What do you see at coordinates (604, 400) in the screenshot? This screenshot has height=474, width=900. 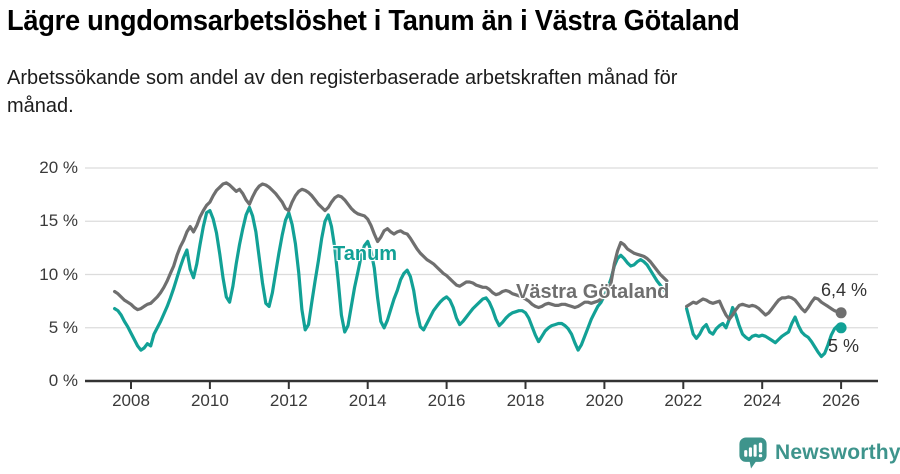 I see `x-axis-label: 2020` at bounding box center [604, 400].